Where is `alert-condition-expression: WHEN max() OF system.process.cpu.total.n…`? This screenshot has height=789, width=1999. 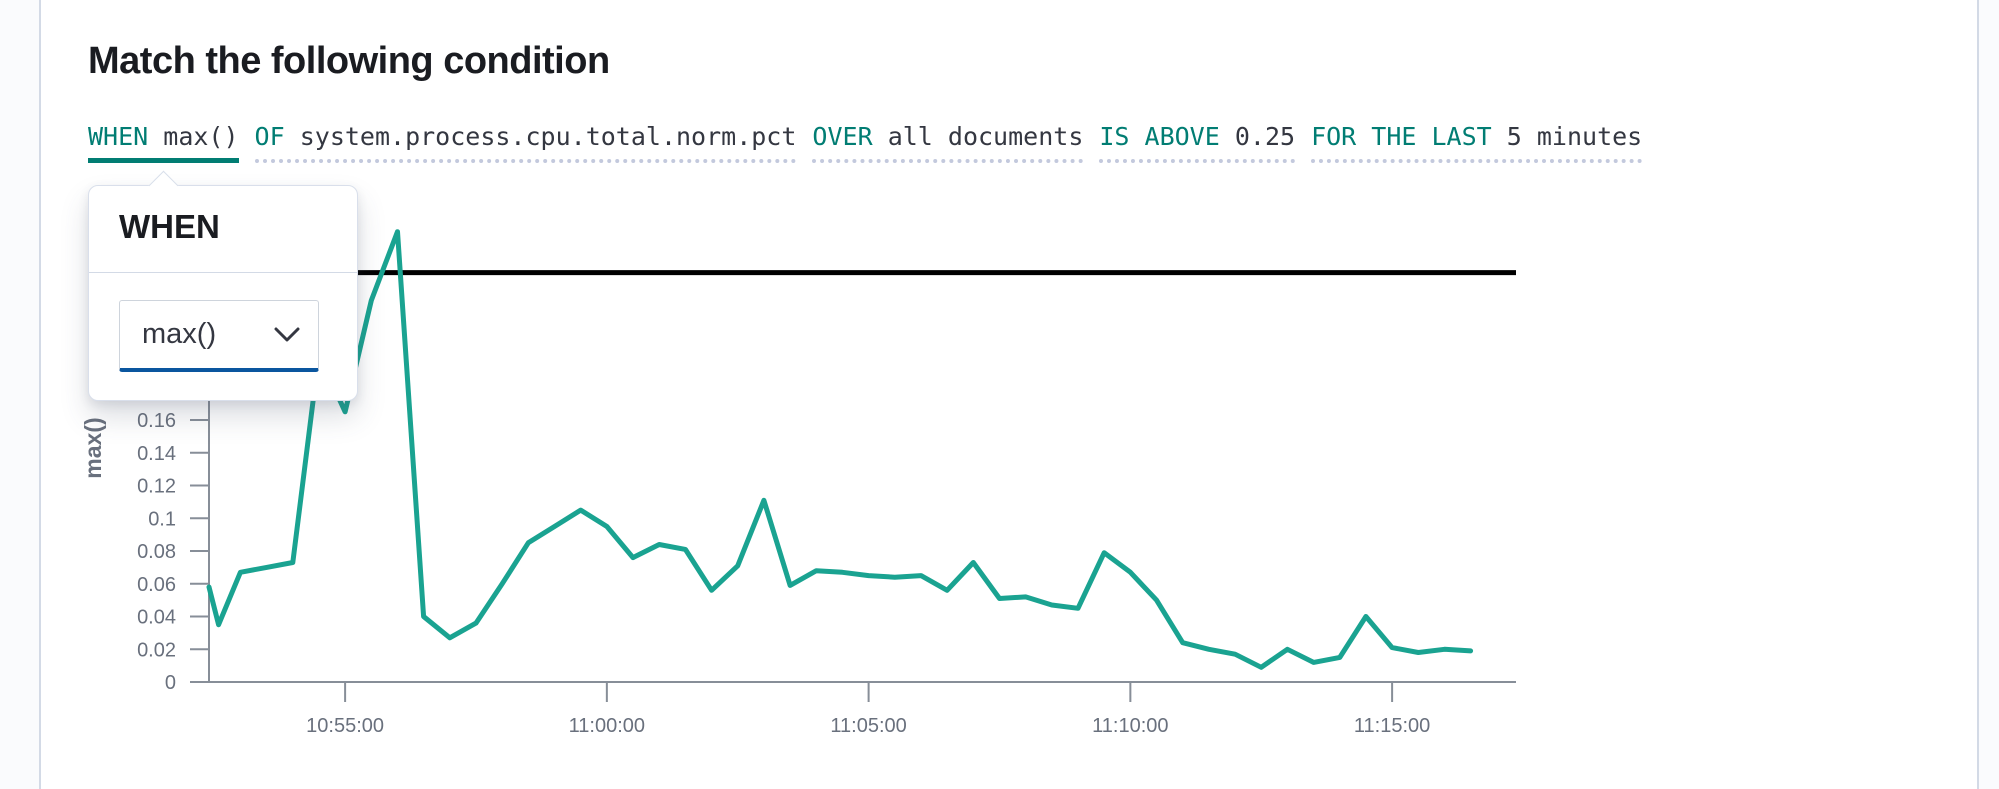
alert-condition-expression: WHEN max() OF system.process.cpu.total.n… is located at coordinates (865, 142).